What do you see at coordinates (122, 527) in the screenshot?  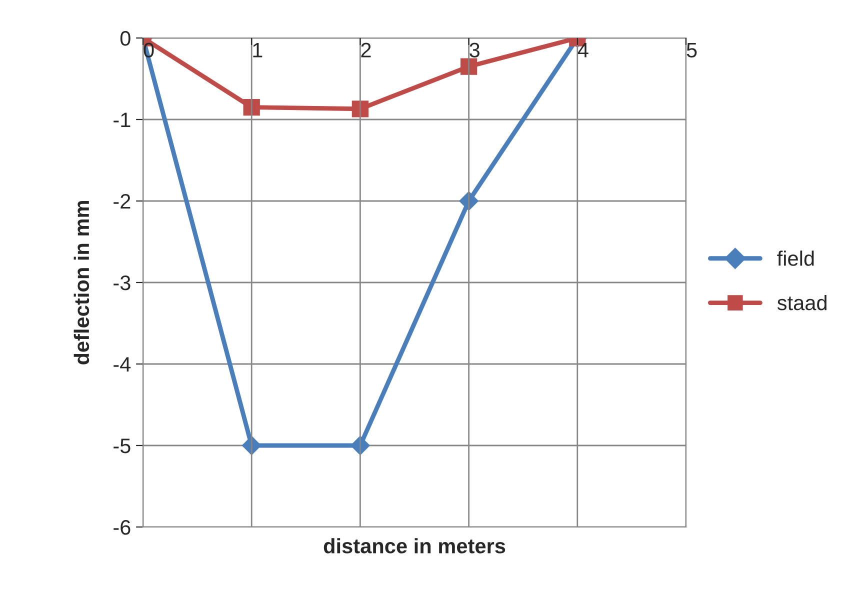 I see `y-tick-label: -6` at bounding box center [122, 527].